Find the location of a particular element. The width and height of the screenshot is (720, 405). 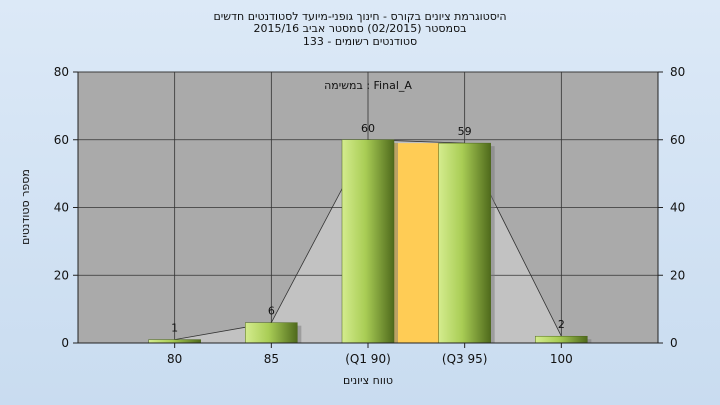

x-tick-label: 100 is located at coordinates (561, 359).